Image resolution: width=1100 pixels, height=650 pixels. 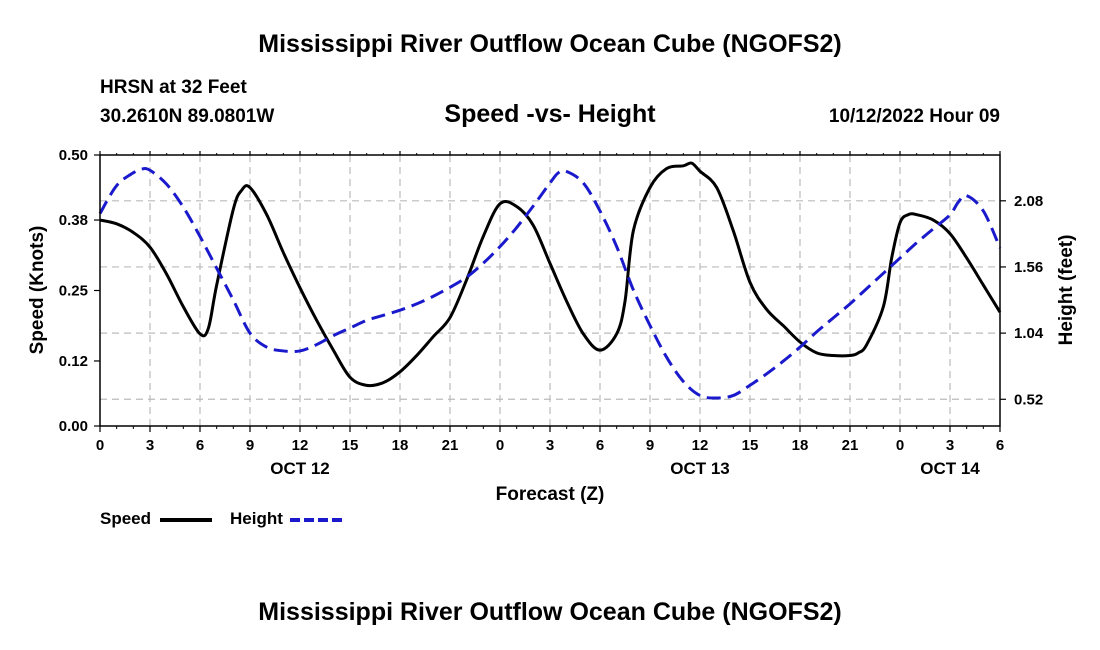 I want to click on y2-tick-label: 1.04, so click(x=1029, y=333).